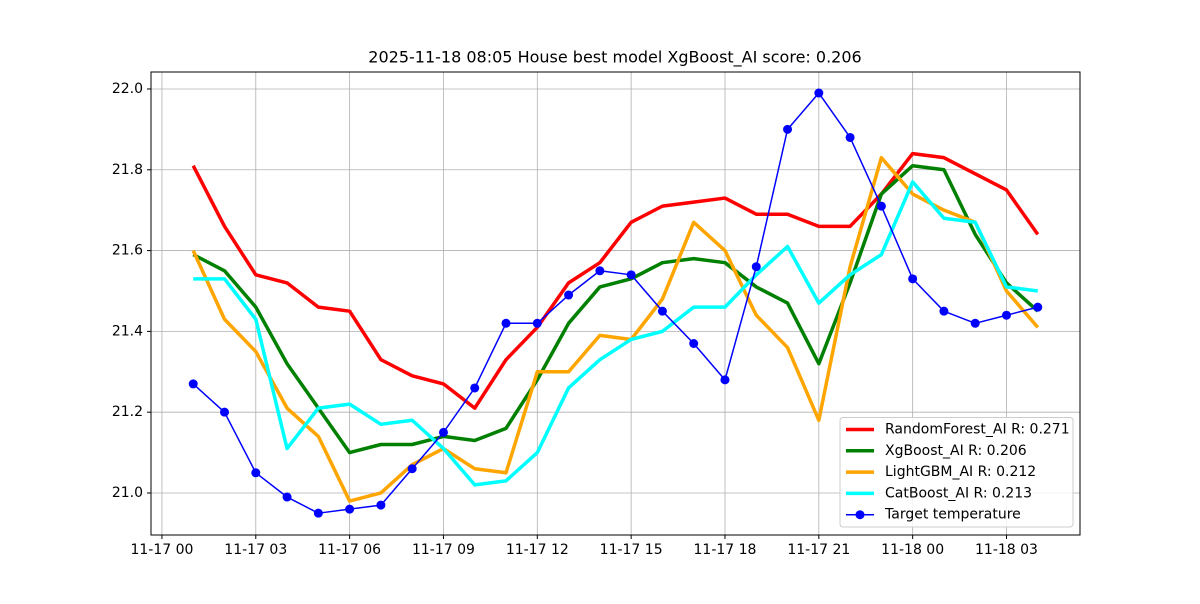  I want to click on legend-label: Target temperature, so click(952, 515).